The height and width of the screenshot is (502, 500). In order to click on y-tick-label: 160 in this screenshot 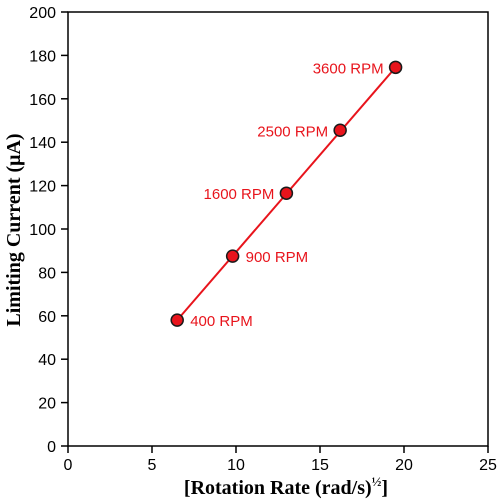, I will do `click(42, 100)`.